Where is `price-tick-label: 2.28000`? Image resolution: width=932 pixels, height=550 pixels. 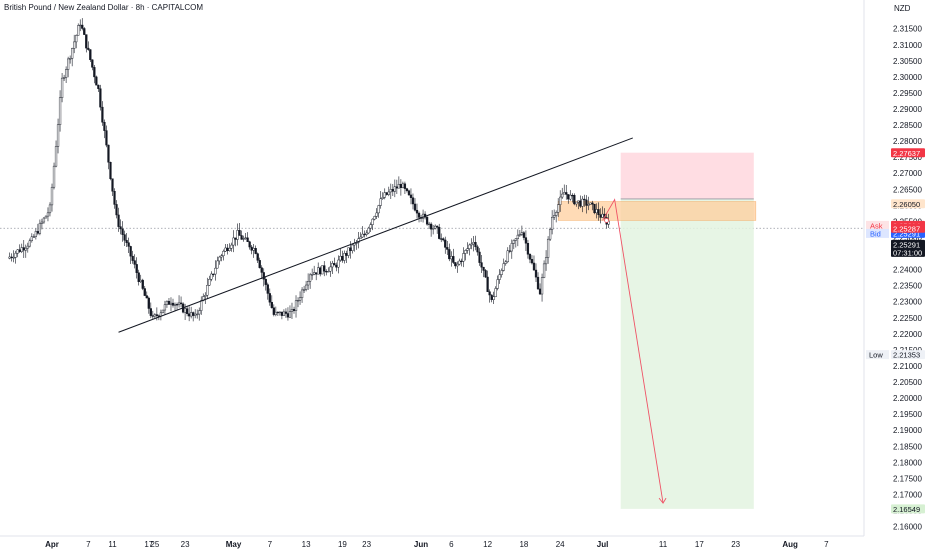
price-tick-label: 2.28000 is located at coordinates (907, 141).